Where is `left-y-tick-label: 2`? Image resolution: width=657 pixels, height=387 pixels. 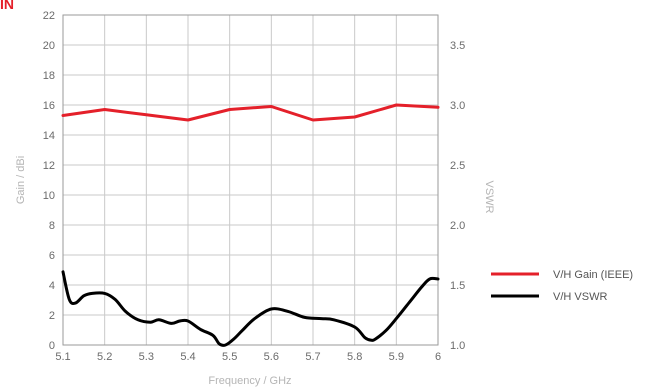 left-y-tick-label: 2 is located at coordinates (52, 316).